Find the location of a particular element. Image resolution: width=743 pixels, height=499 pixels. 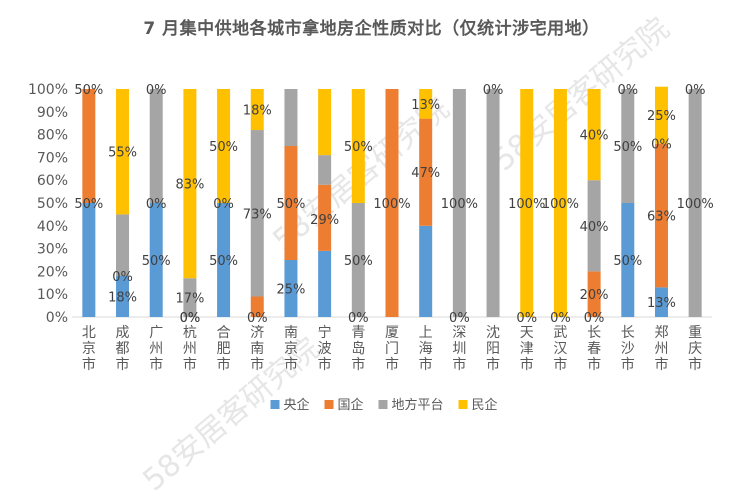

data-label: 20% is located at coordinates (594, 295).